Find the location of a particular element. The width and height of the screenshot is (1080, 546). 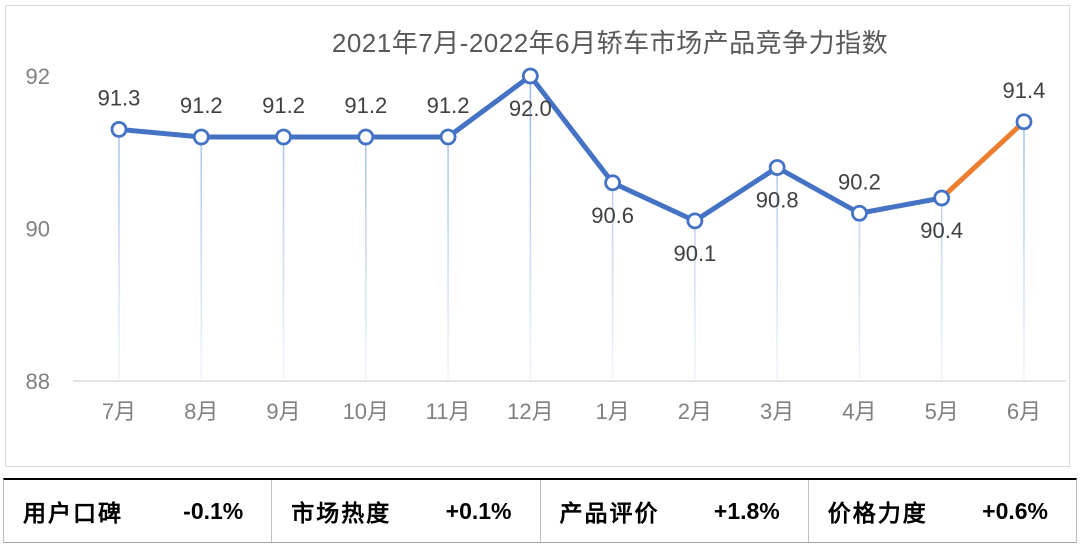

x-axis-tick-label: 2月 is located at coordinates (695, 411).